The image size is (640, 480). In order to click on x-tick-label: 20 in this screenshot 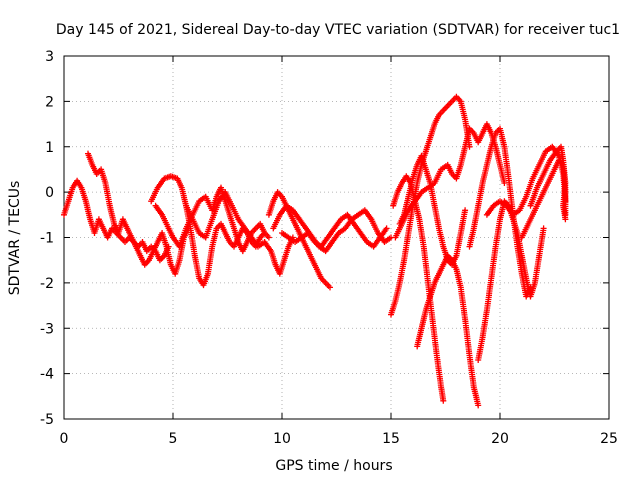, I will do `click(500, 439)`.